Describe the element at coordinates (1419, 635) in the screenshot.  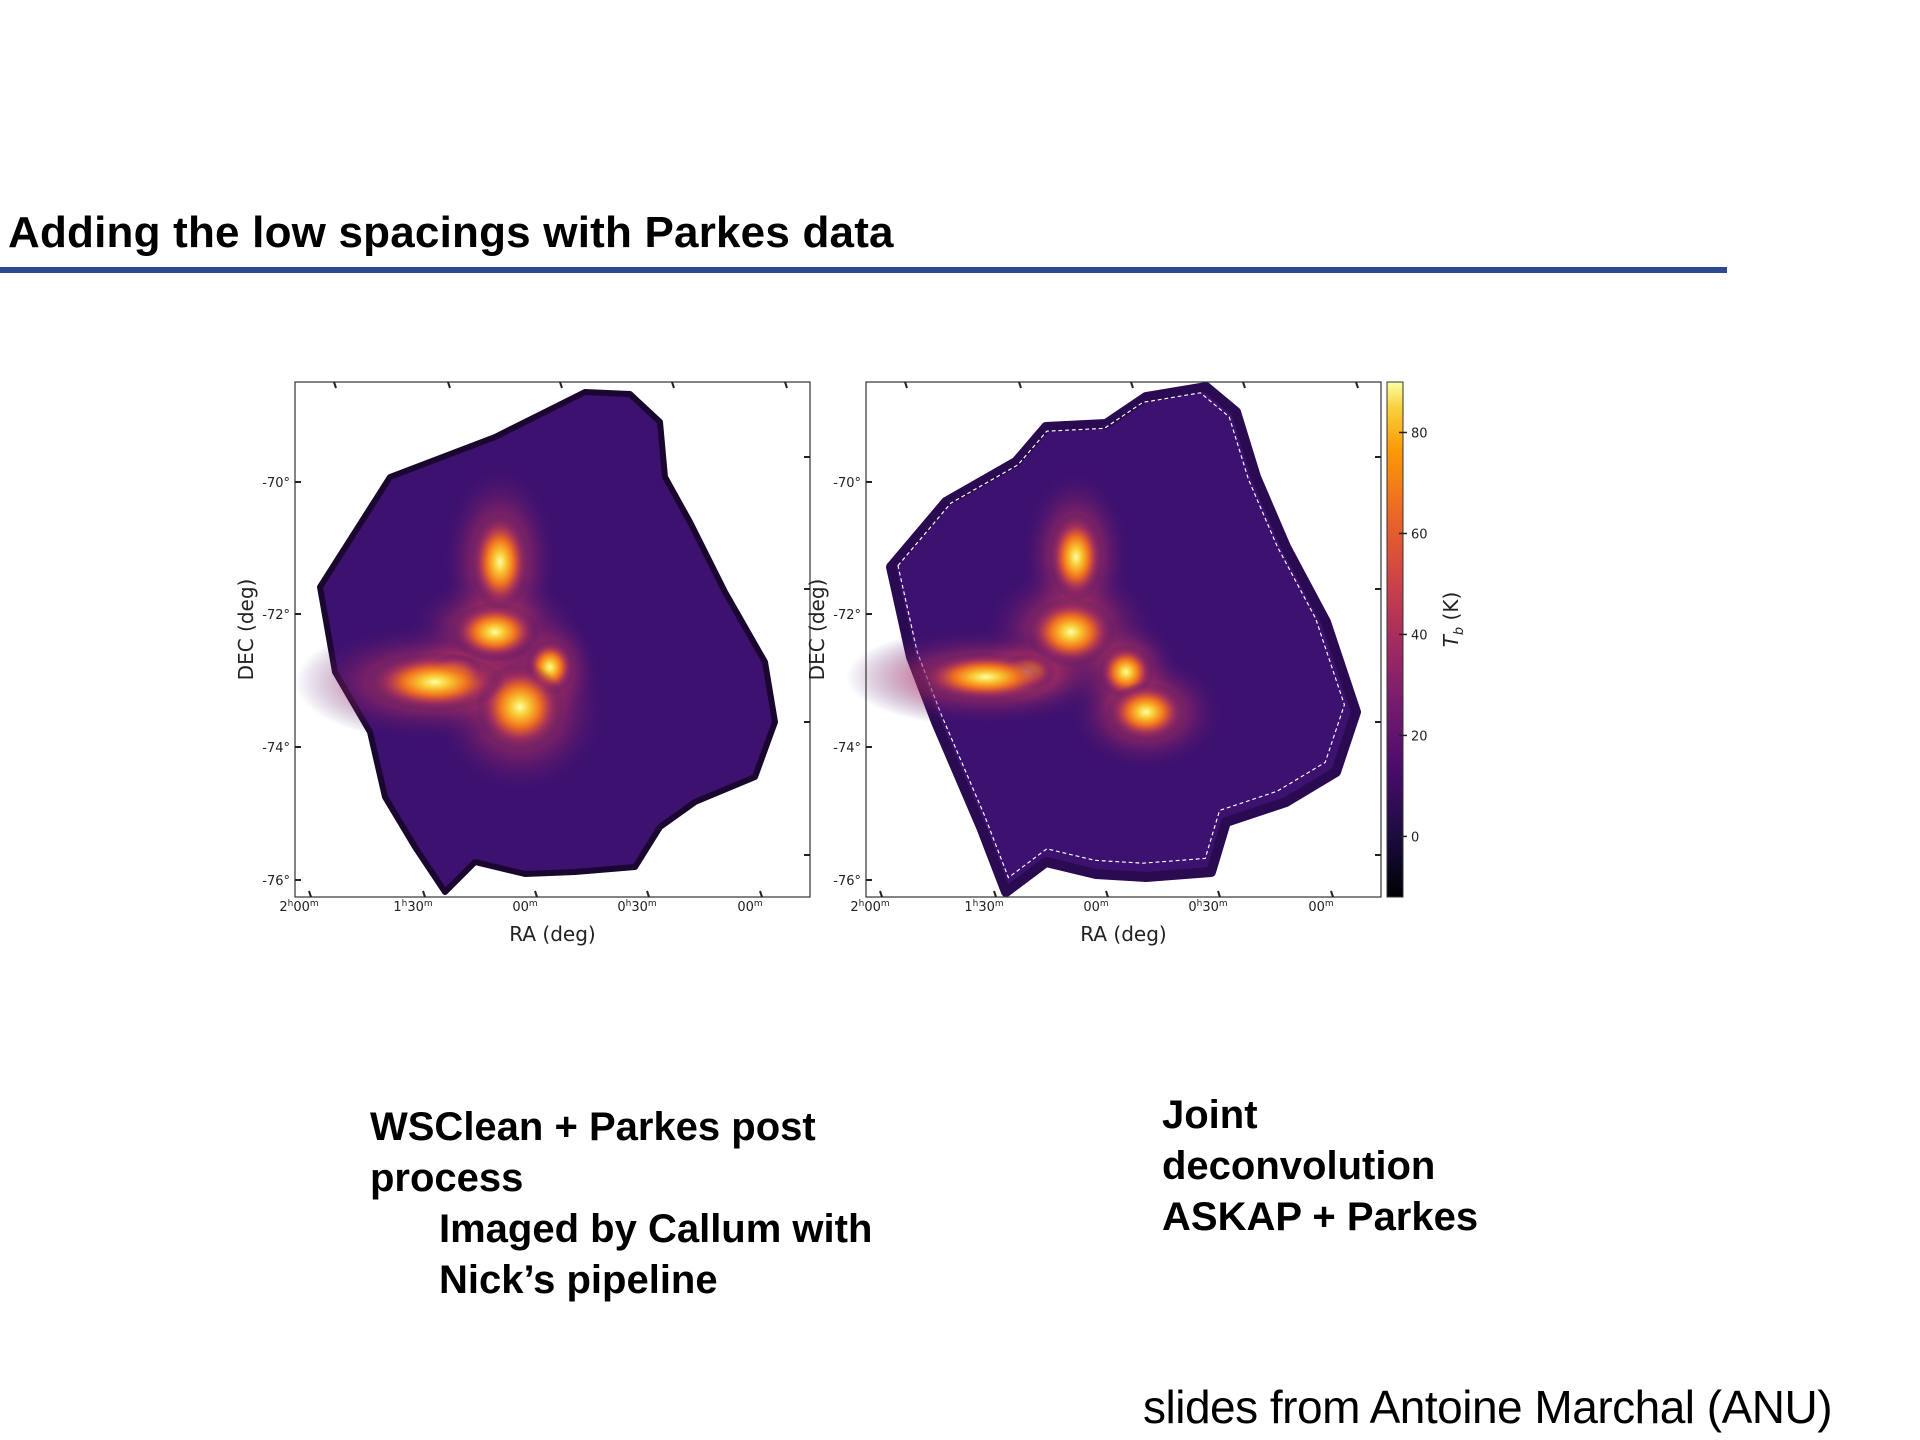
I see `colorbar-tick-label: 40` at that location.